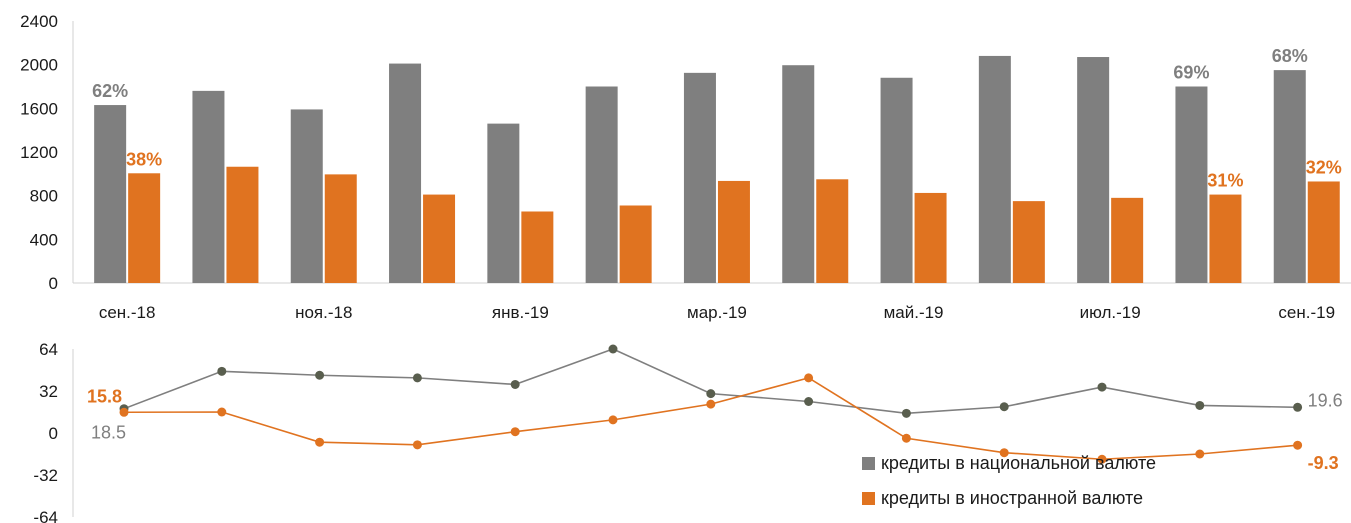 The height and width of the screenshot is (523, 1351). What do you see at coordinates (1306, 312) in the screenshot?
I see `bar-x-tick-label: сен.-19` at bounding box center [1306, 312].